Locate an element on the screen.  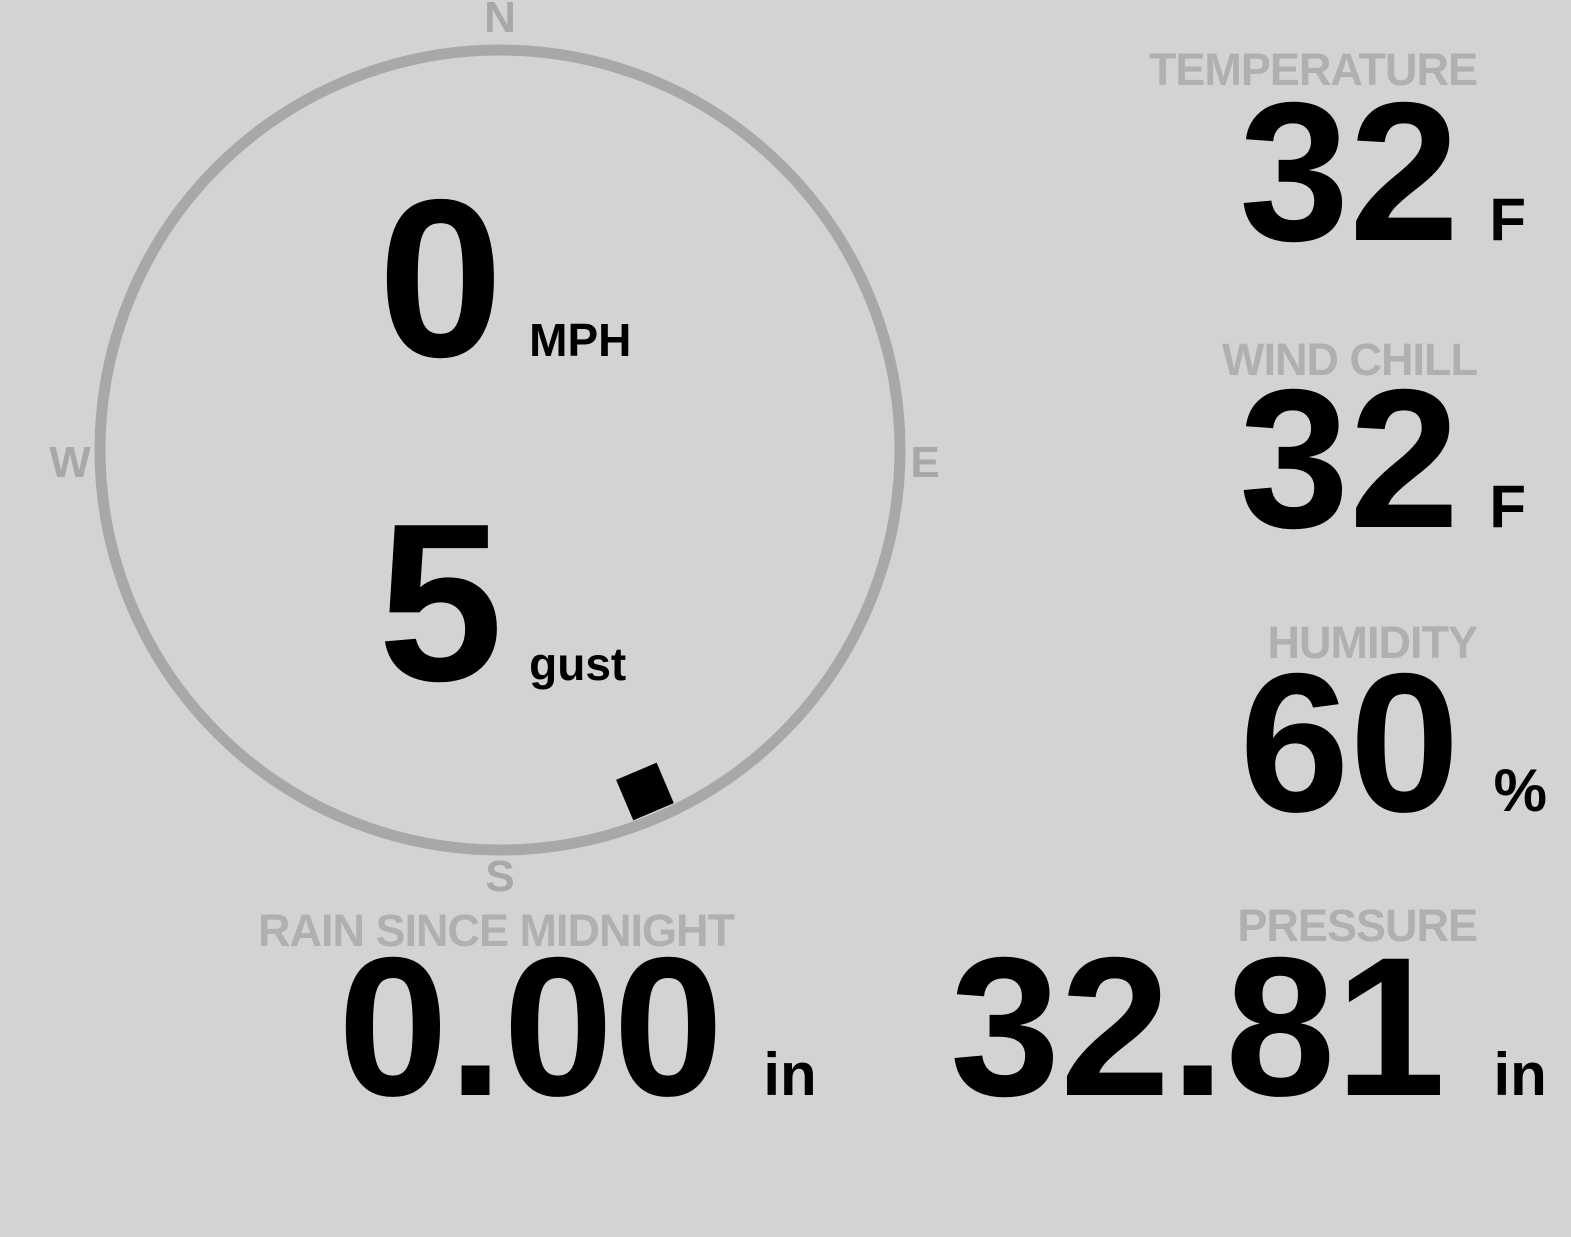
pressure-value: 32.81 is located at coordinates (1198, 1026).